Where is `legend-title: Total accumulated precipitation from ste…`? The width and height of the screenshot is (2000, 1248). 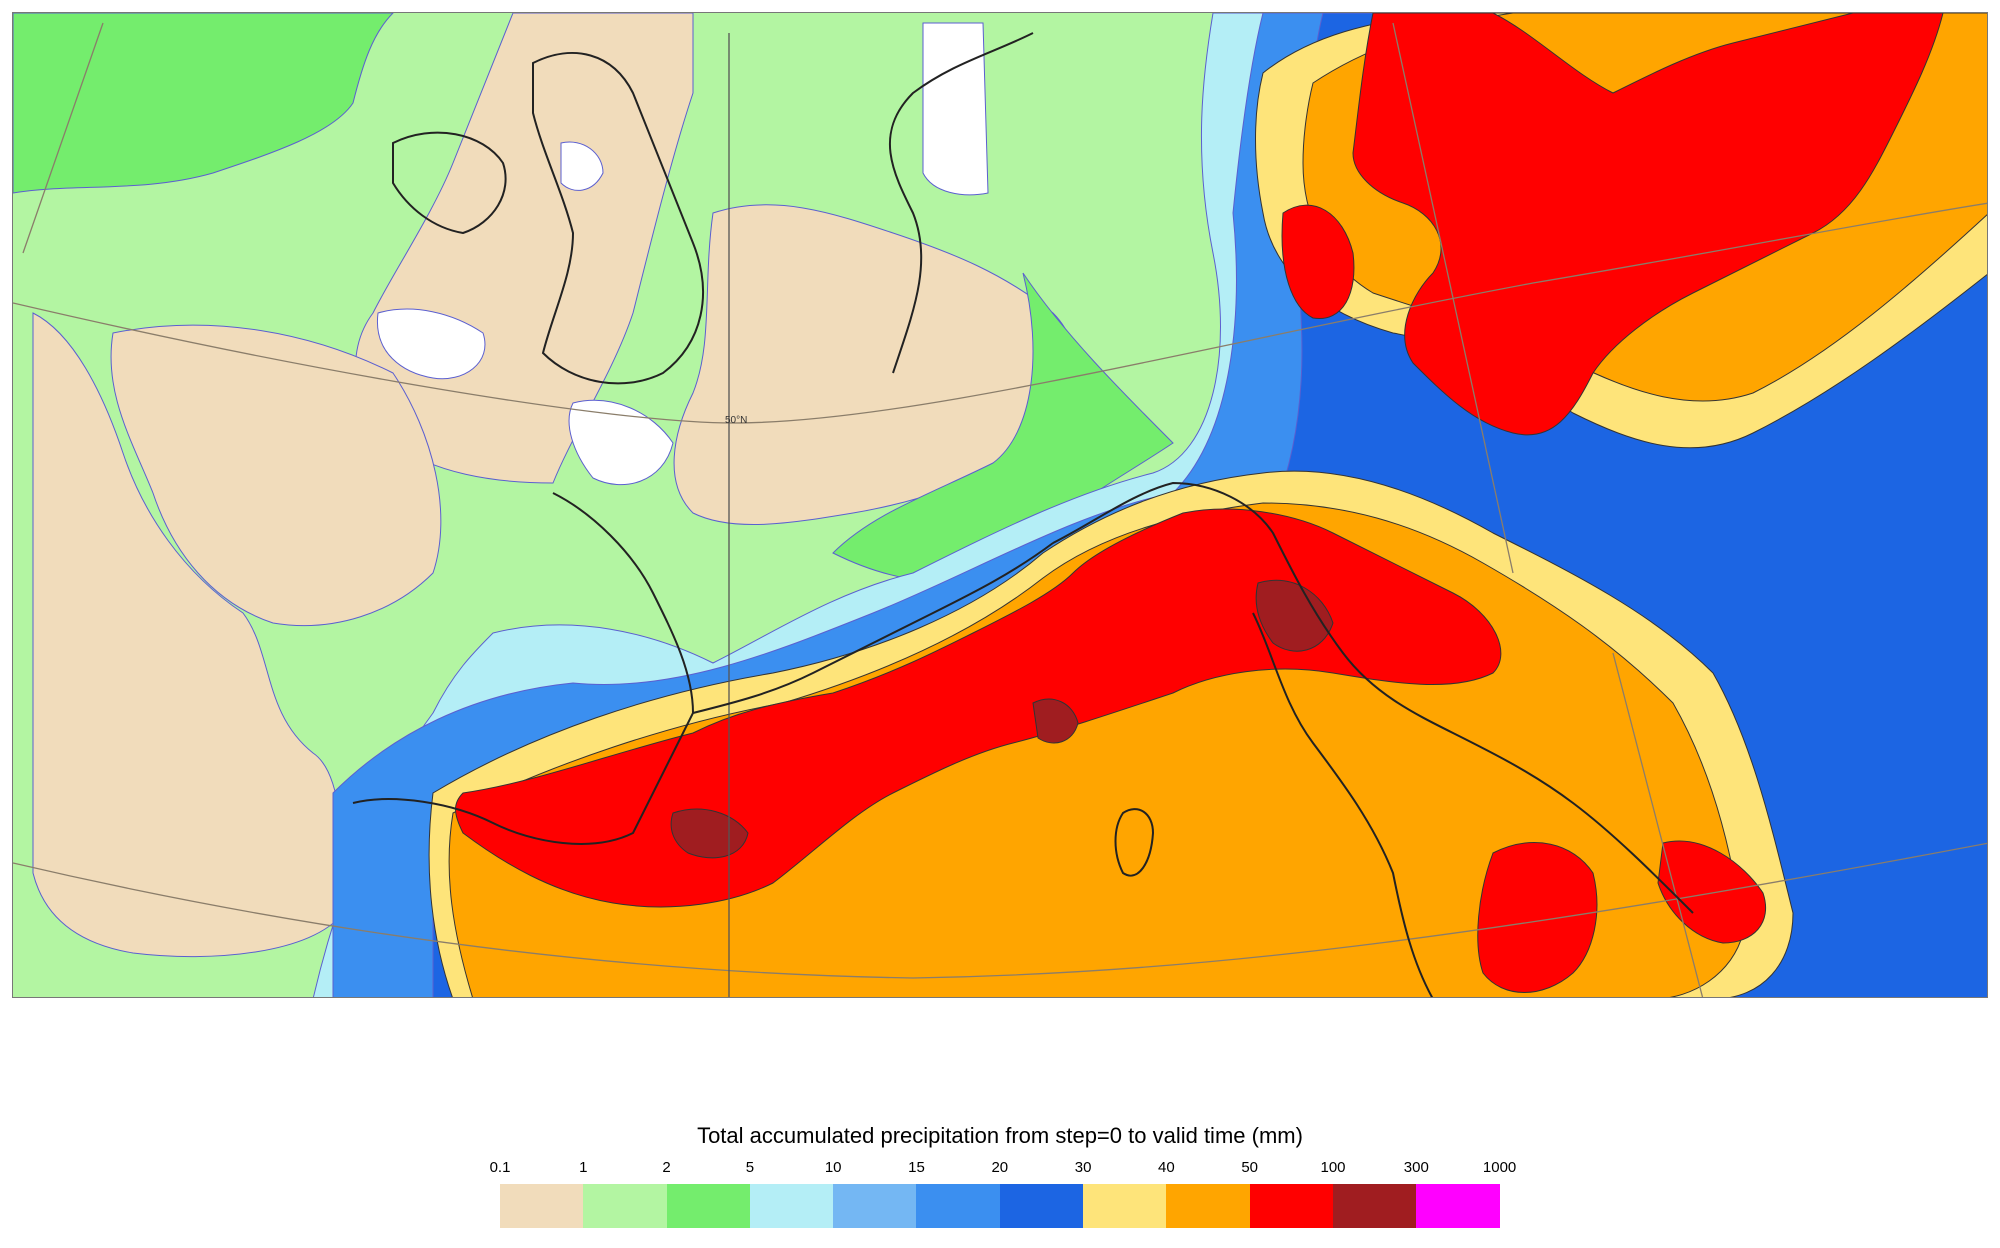 legend-title: Total accumulated precipitation from ste… is located at coordinates (1000, 1135).